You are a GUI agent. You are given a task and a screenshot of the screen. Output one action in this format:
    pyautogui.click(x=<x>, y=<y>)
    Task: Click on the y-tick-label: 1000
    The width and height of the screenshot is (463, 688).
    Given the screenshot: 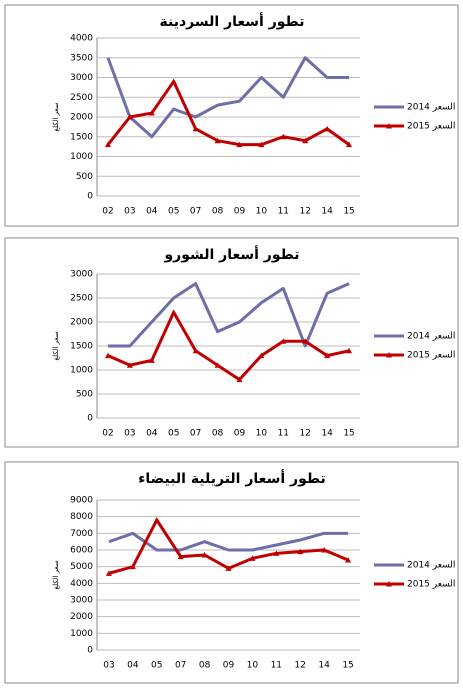 What is the action you would take?
    pyautogui.click(x=81, y=157)
    